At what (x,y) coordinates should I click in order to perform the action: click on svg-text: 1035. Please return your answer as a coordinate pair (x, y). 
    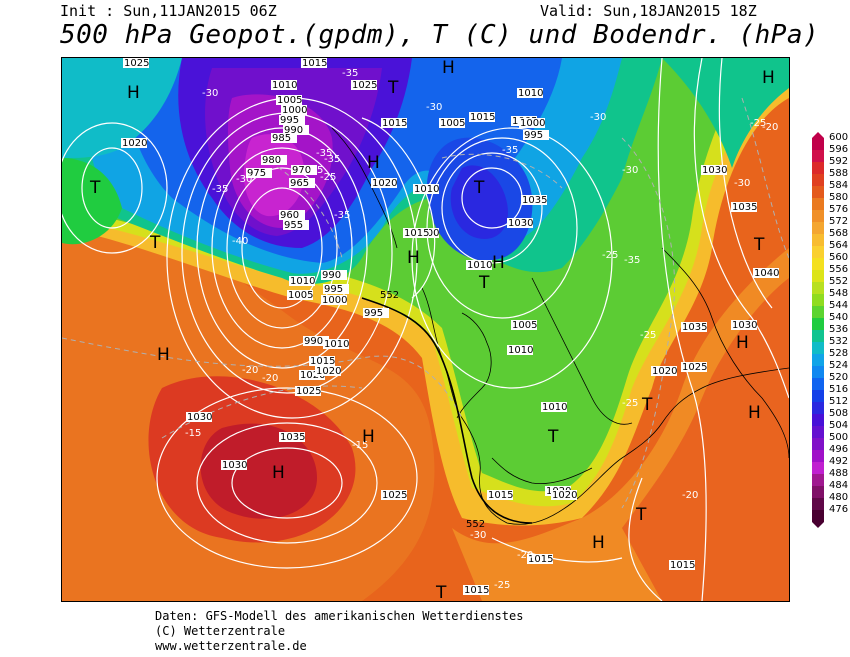
    Looking at the image, I should click on (744, 207).